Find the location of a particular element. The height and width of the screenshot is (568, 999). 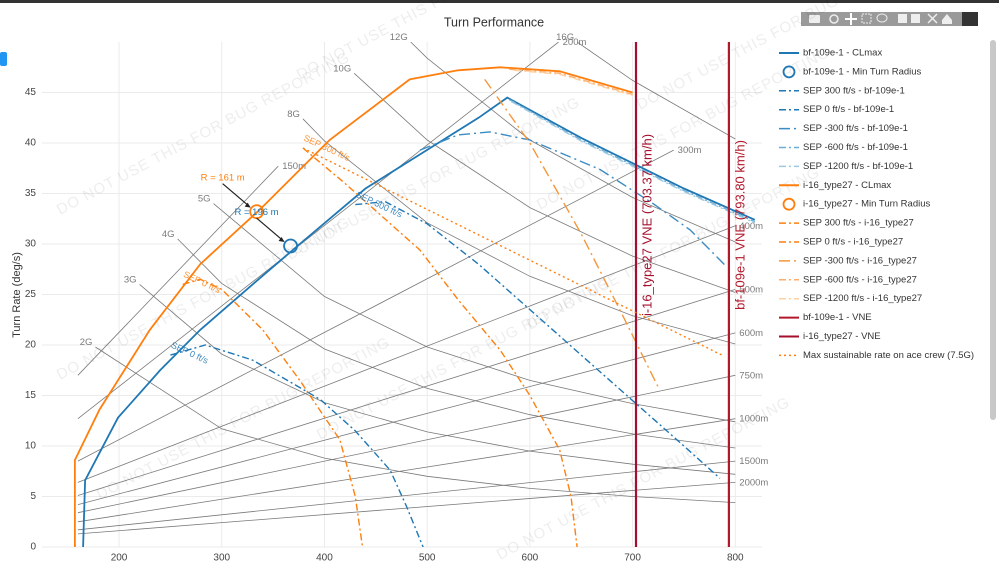

pan-button is located at coordinates (851, 19).